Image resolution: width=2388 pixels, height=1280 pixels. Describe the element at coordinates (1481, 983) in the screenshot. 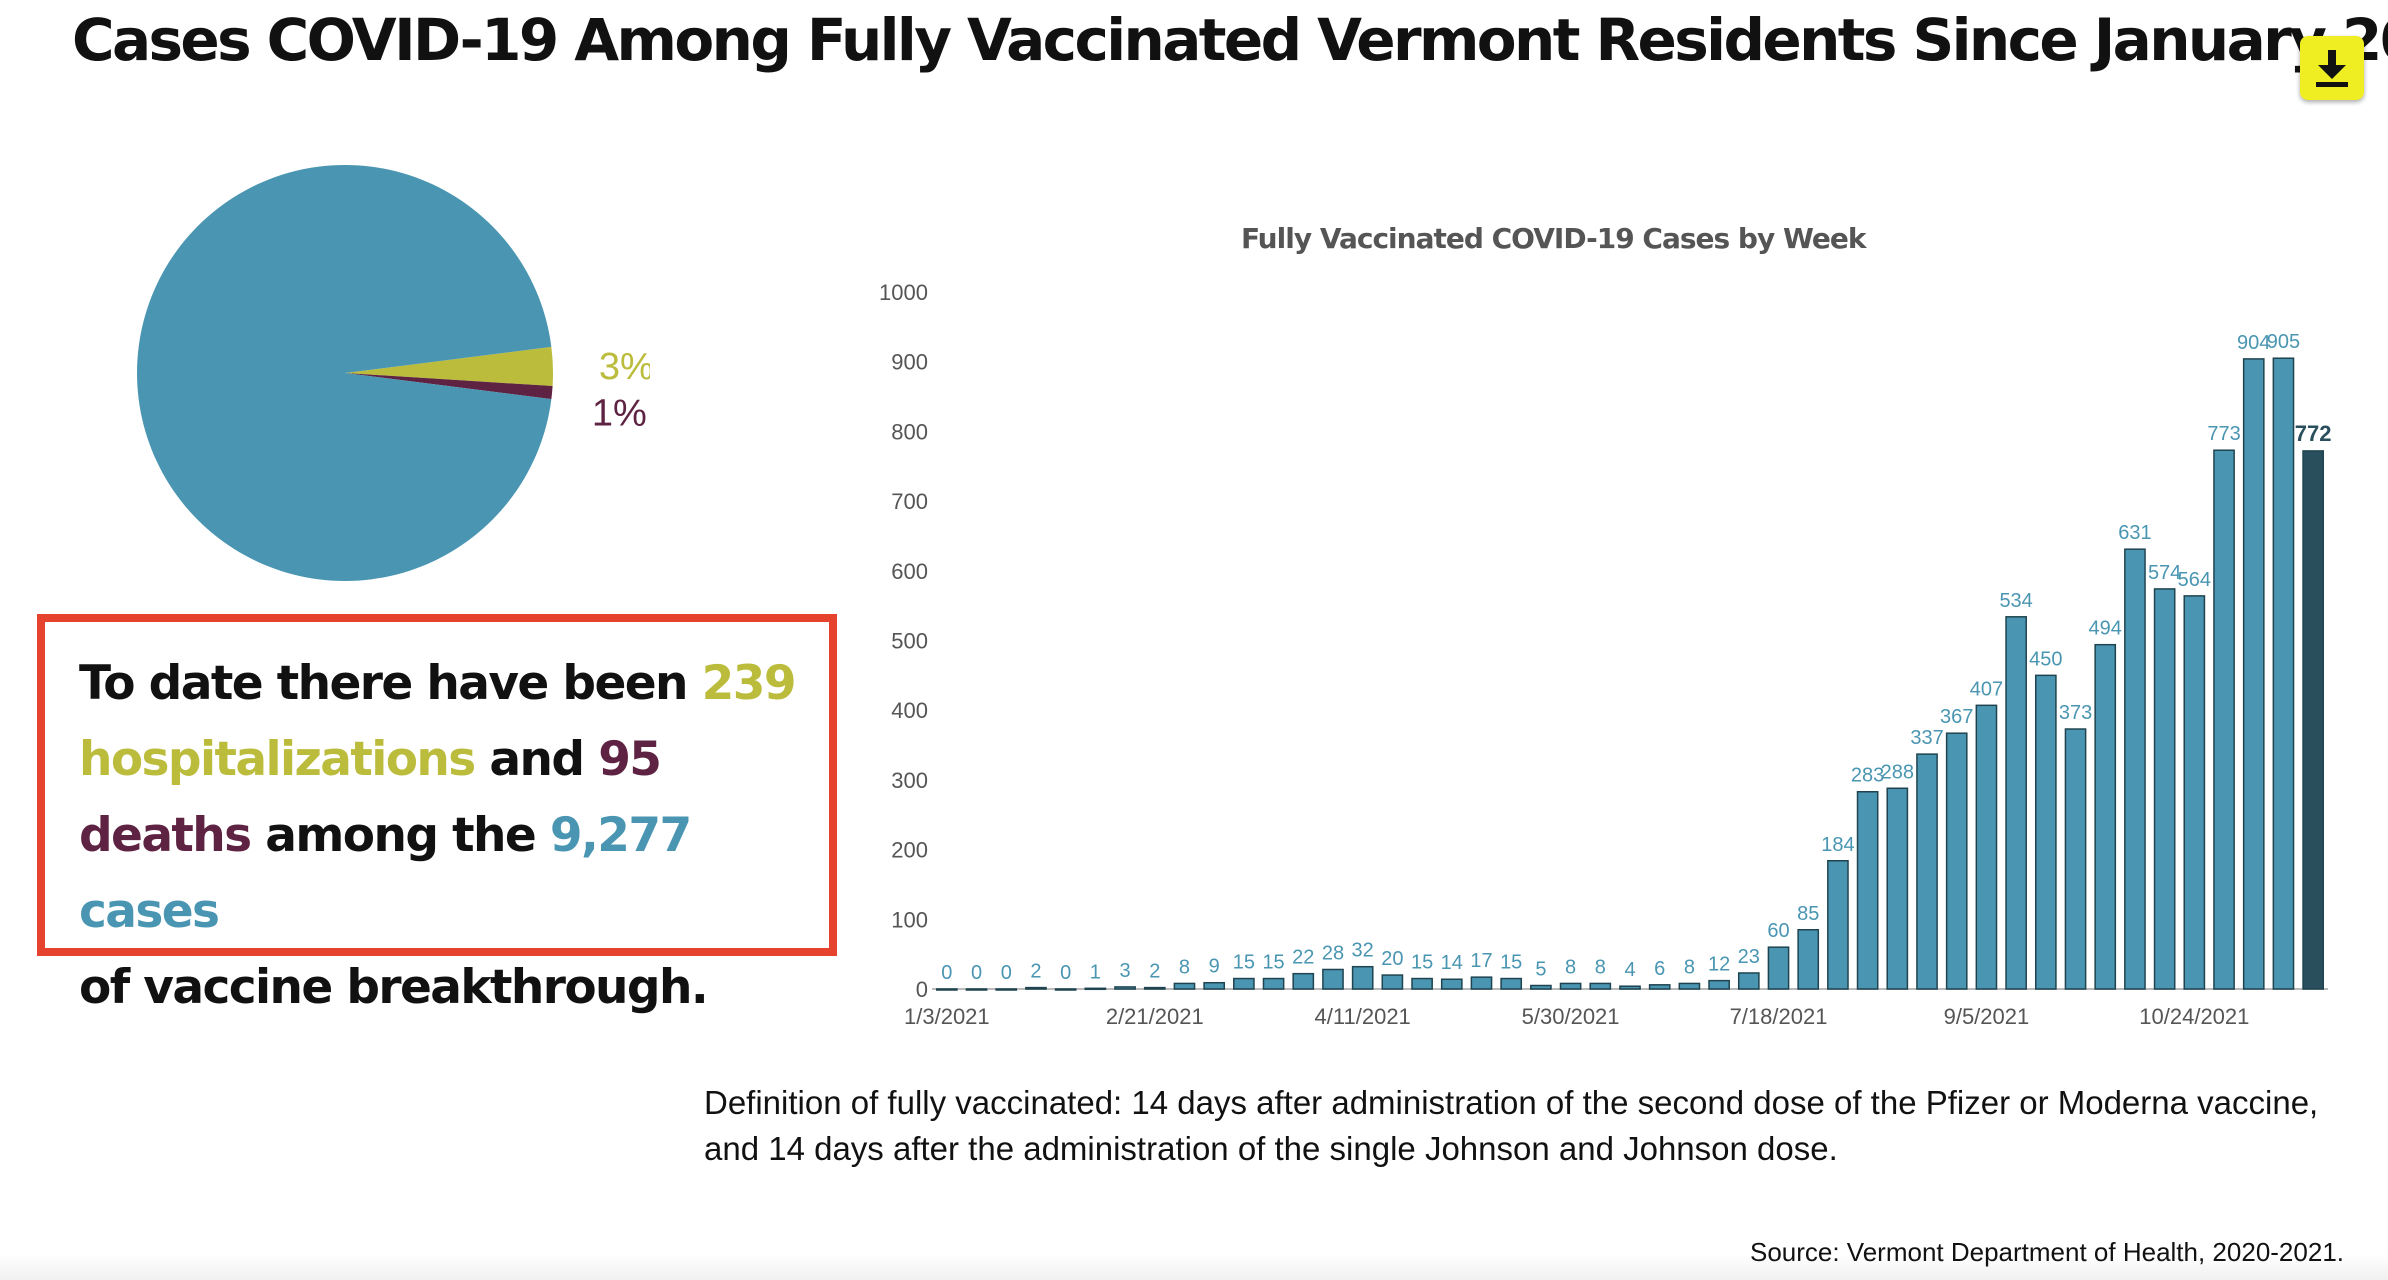

I see `bar-5/9/2021` at that location.